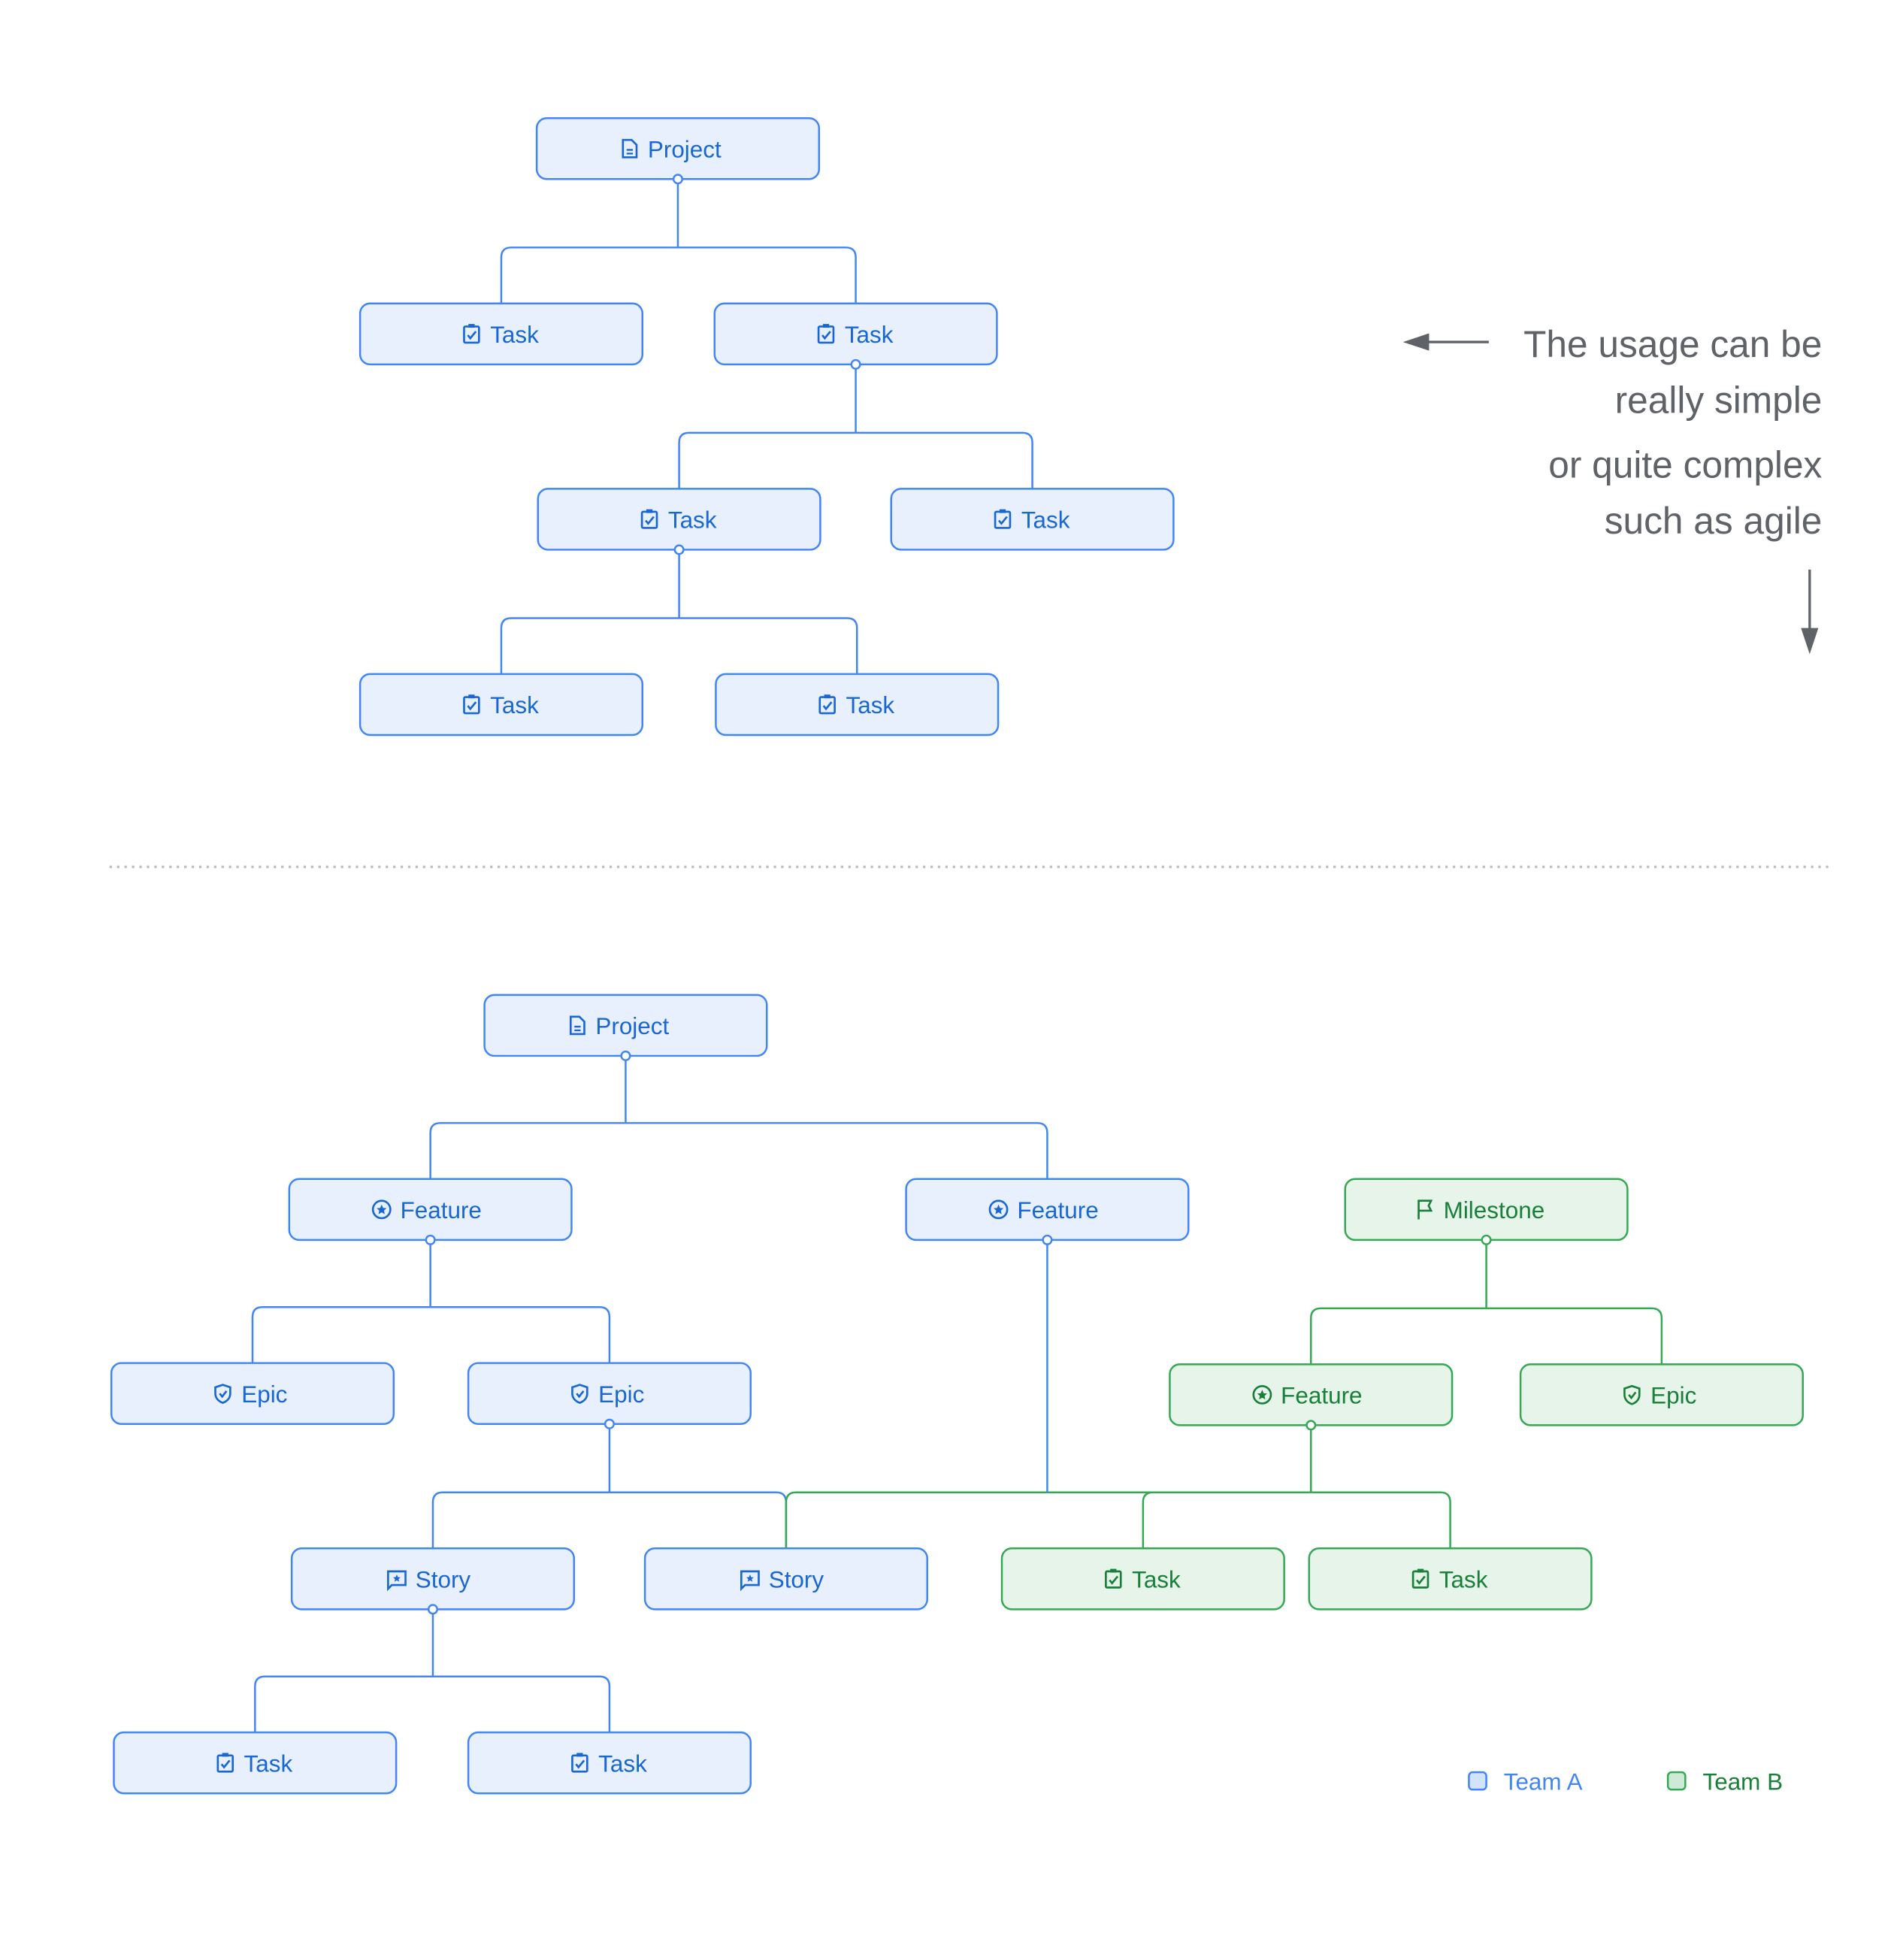 This screenshot has width=1903, height=1960. I want to click on arrow-left-head, so click(1416, 342).